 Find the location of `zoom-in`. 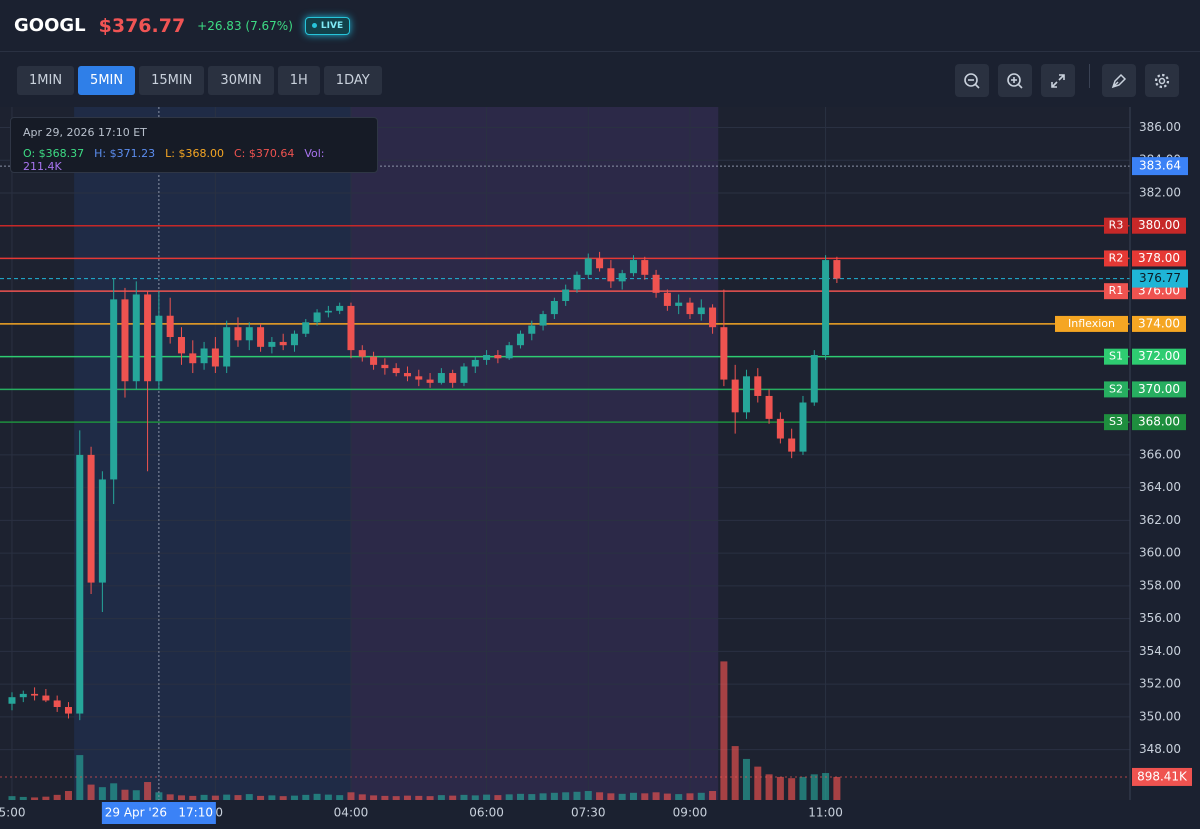

zoom-in is located at coordinates (1015, 80).